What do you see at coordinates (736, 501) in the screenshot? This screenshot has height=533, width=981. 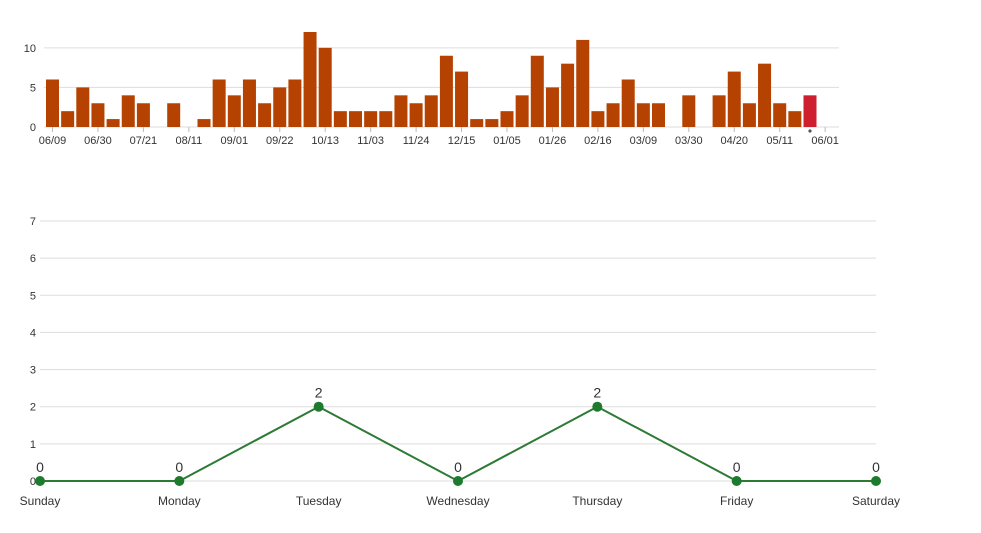 I see `line-x-tick-label: Friday` at bounding box center [736, 501].